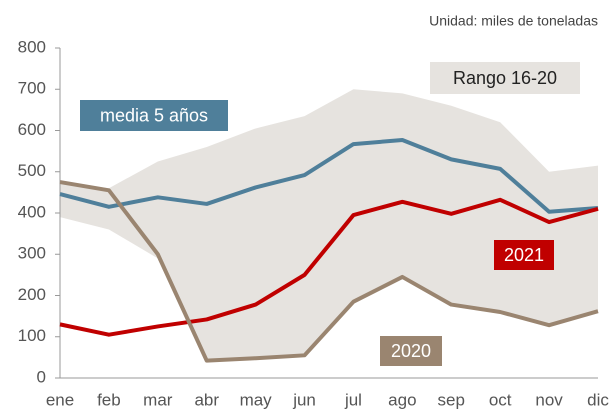 The width and height of the screenshot is (614, 412). I want to click on y-tick-label: 800, so click(32, 46).